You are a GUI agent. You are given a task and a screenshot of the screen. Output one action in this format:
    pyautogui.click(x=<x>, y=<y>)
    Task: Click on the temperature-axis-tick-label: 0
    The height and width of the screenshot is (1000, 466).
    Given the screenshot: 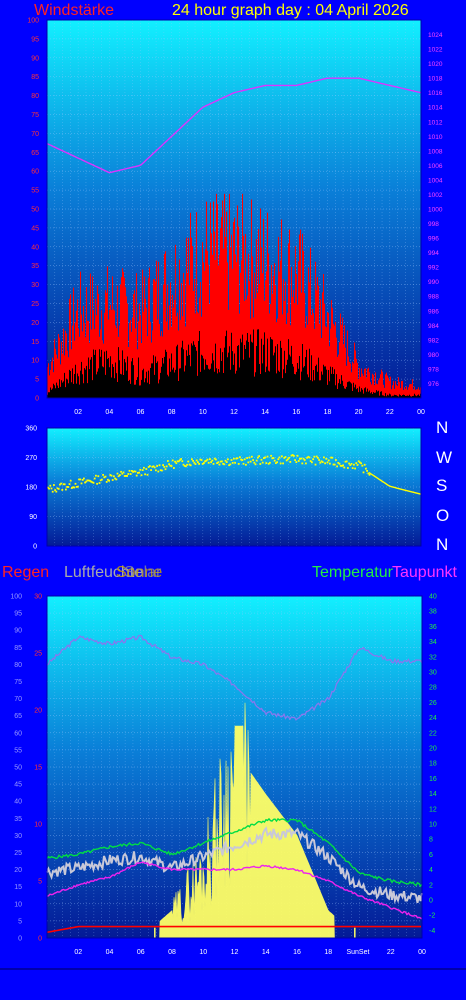 What is the action you would take?
    pyautogui.click(x=431, y=901)
    